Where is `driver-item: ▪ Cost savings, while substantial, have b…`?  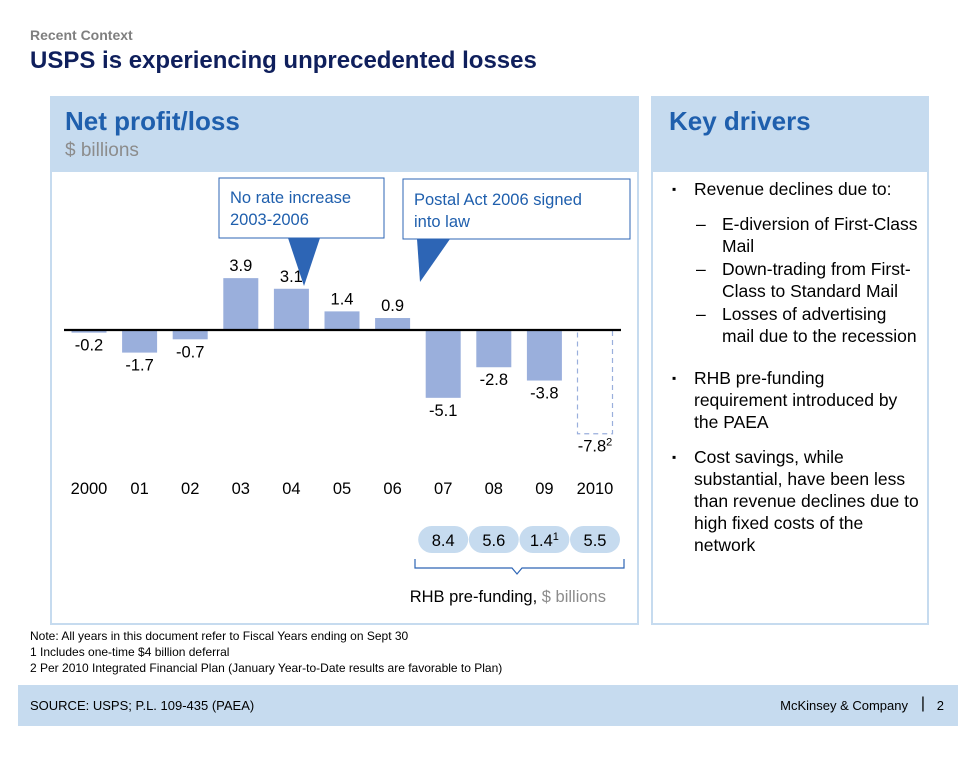 driver-item: ▪ Cost savings, while substantial, have b… is located at coordinates (796, 501).